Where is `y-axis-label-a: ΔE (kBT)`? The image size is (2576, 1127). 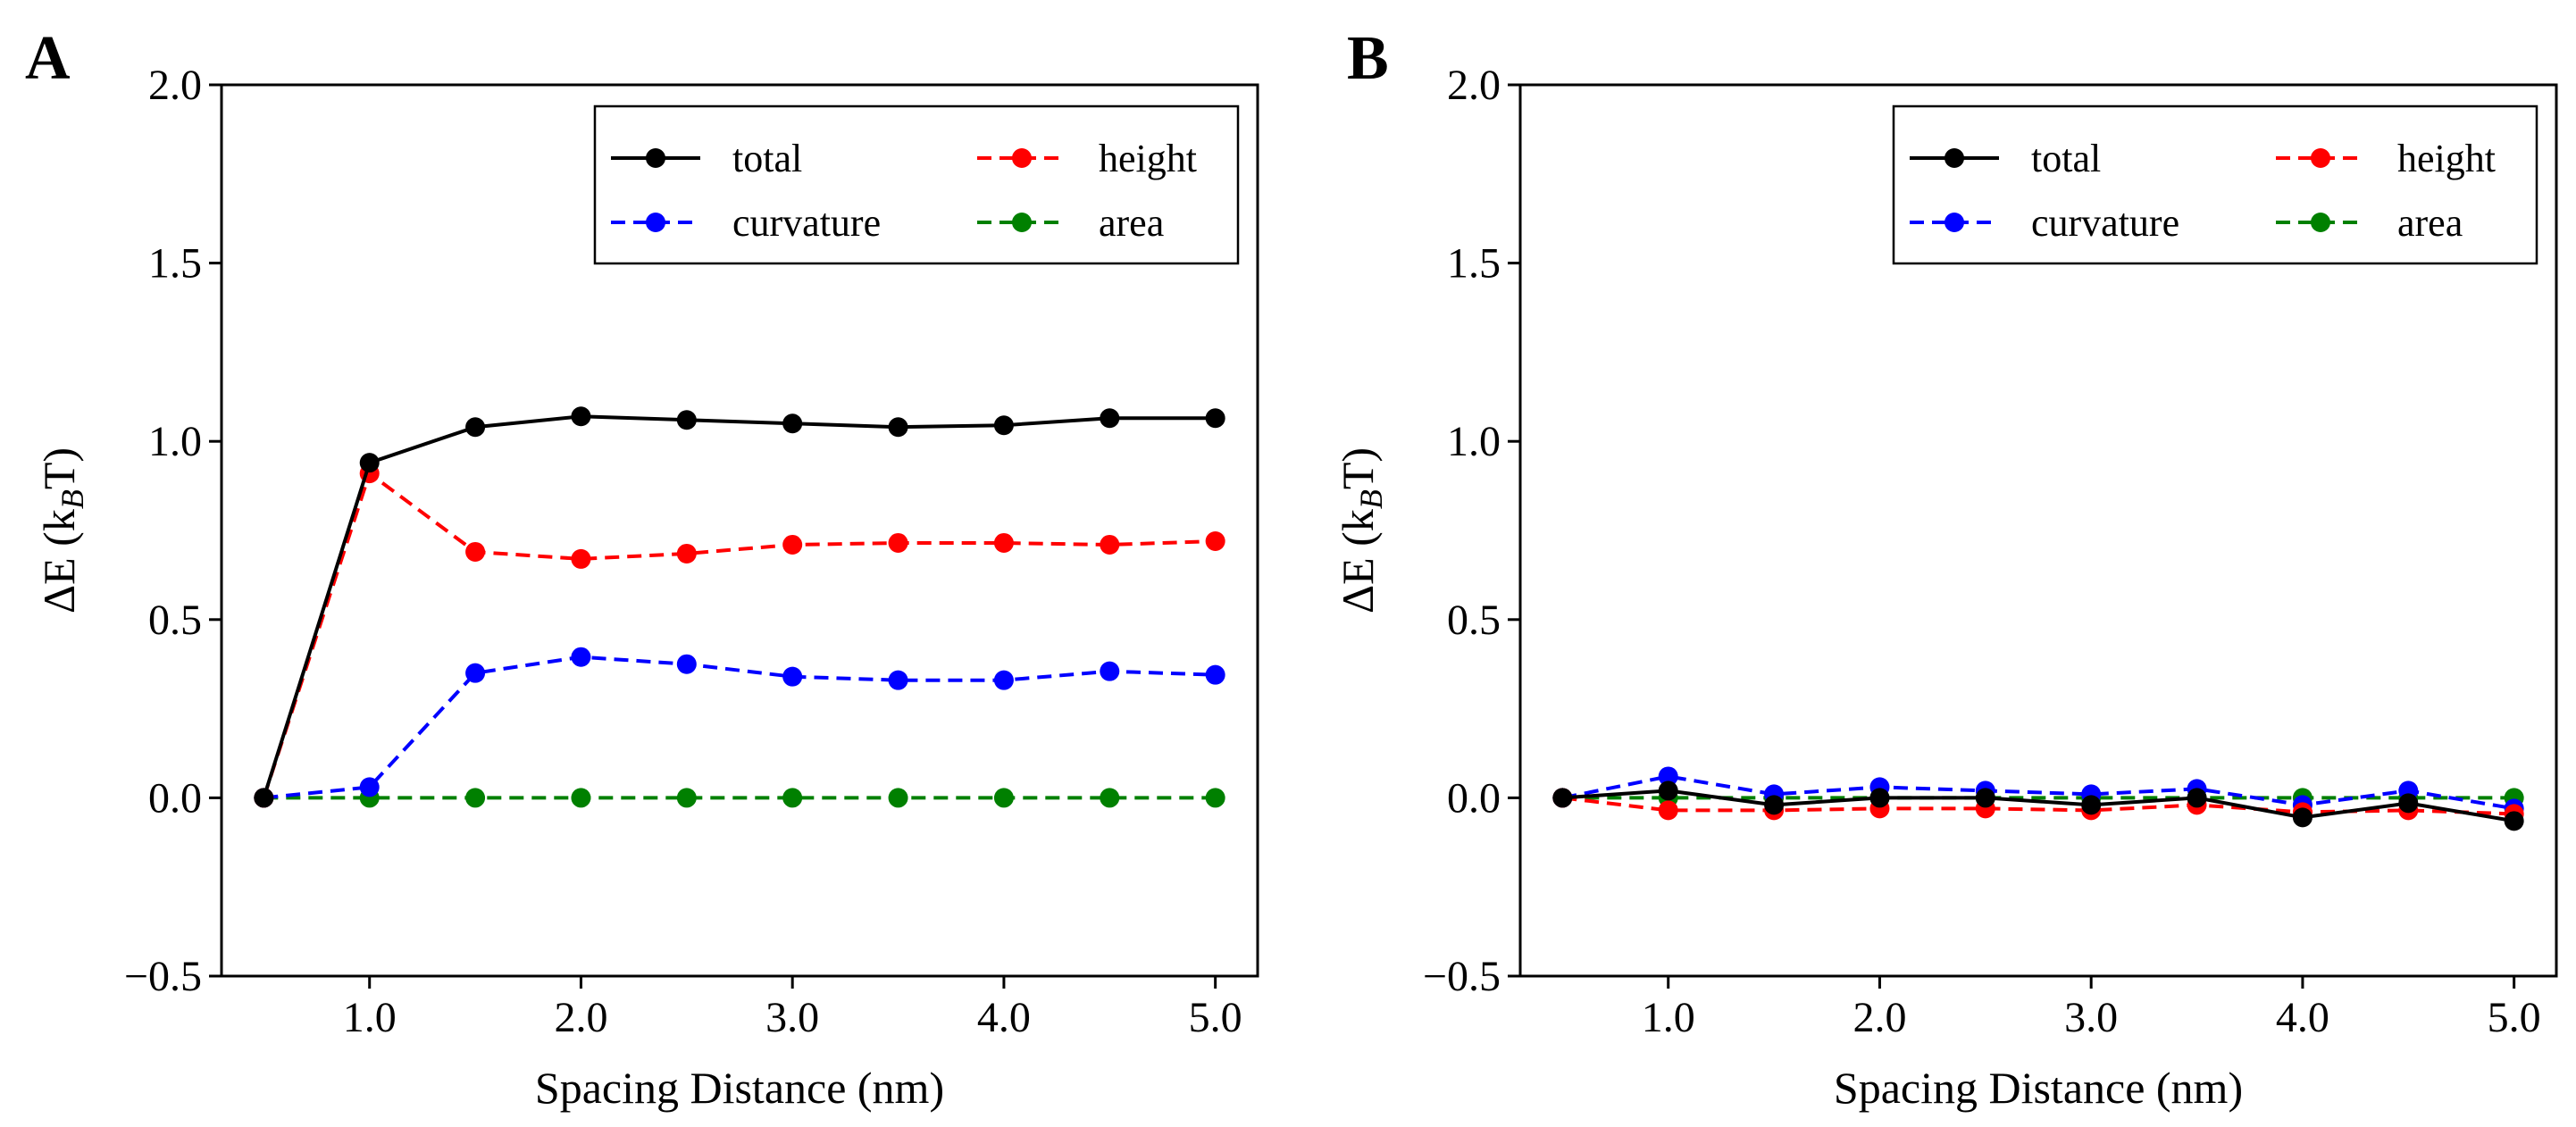 y-axis-label-a: ΔE (kBT) is located at coordinates (62, 530).